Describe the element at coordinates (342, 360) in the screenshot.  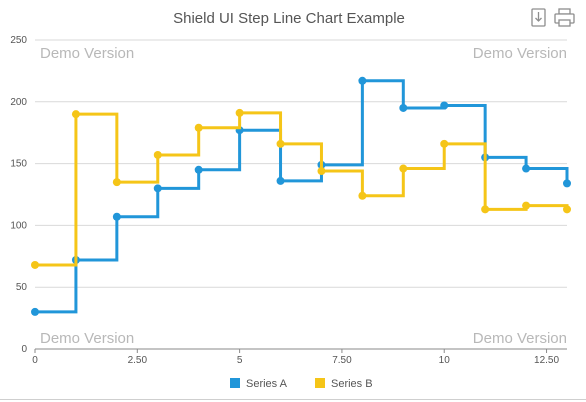
I see `x-tick-label: 7.50` at that location.